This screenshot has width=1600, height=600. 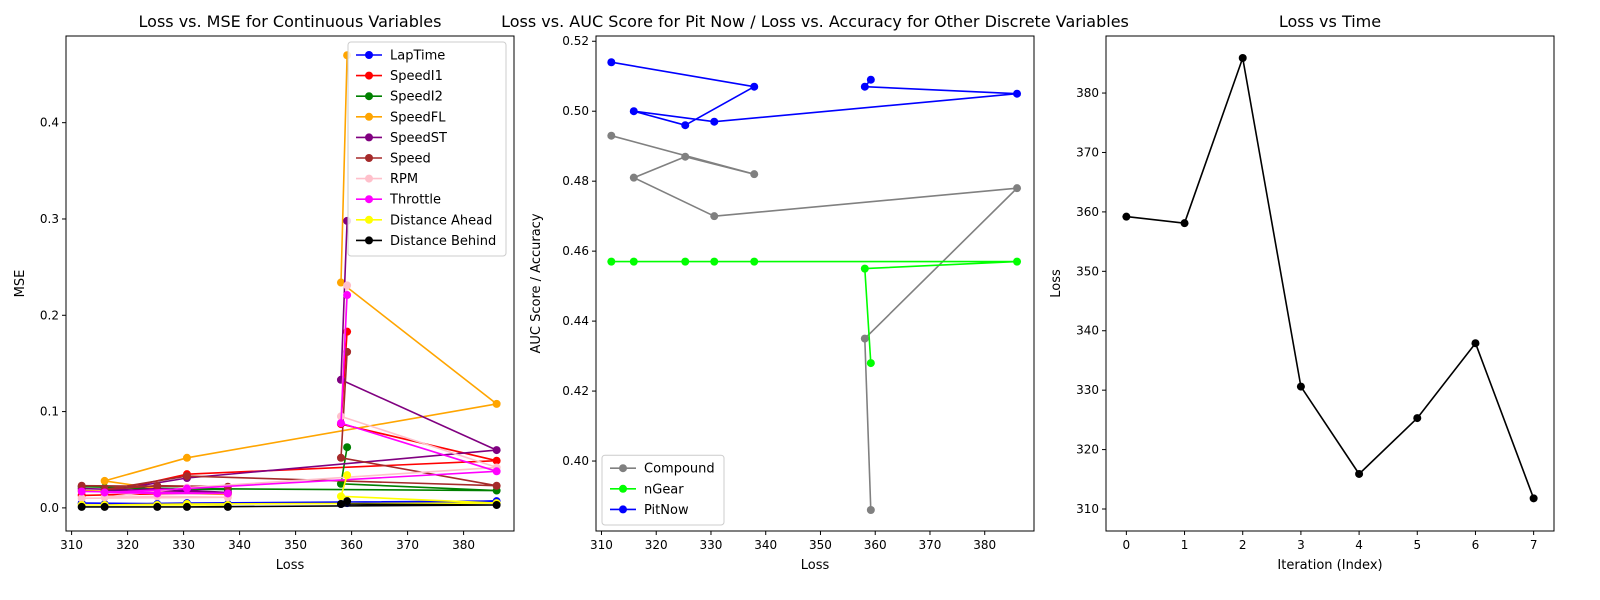 I want to click on x-tick-label: 4, so click(x=1359, y=545).